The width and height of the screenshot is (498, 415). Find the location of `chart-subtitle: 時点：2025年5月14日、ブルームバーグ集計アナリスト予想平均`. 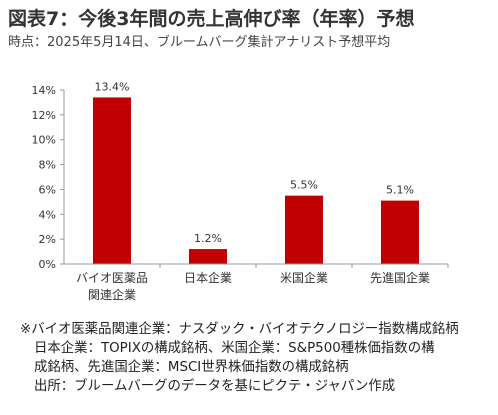

chart-subtitle: 時点：2025年5月14日、ブルームバーグ集計アナリスト予想平均 is located at coordinates (199, 42).